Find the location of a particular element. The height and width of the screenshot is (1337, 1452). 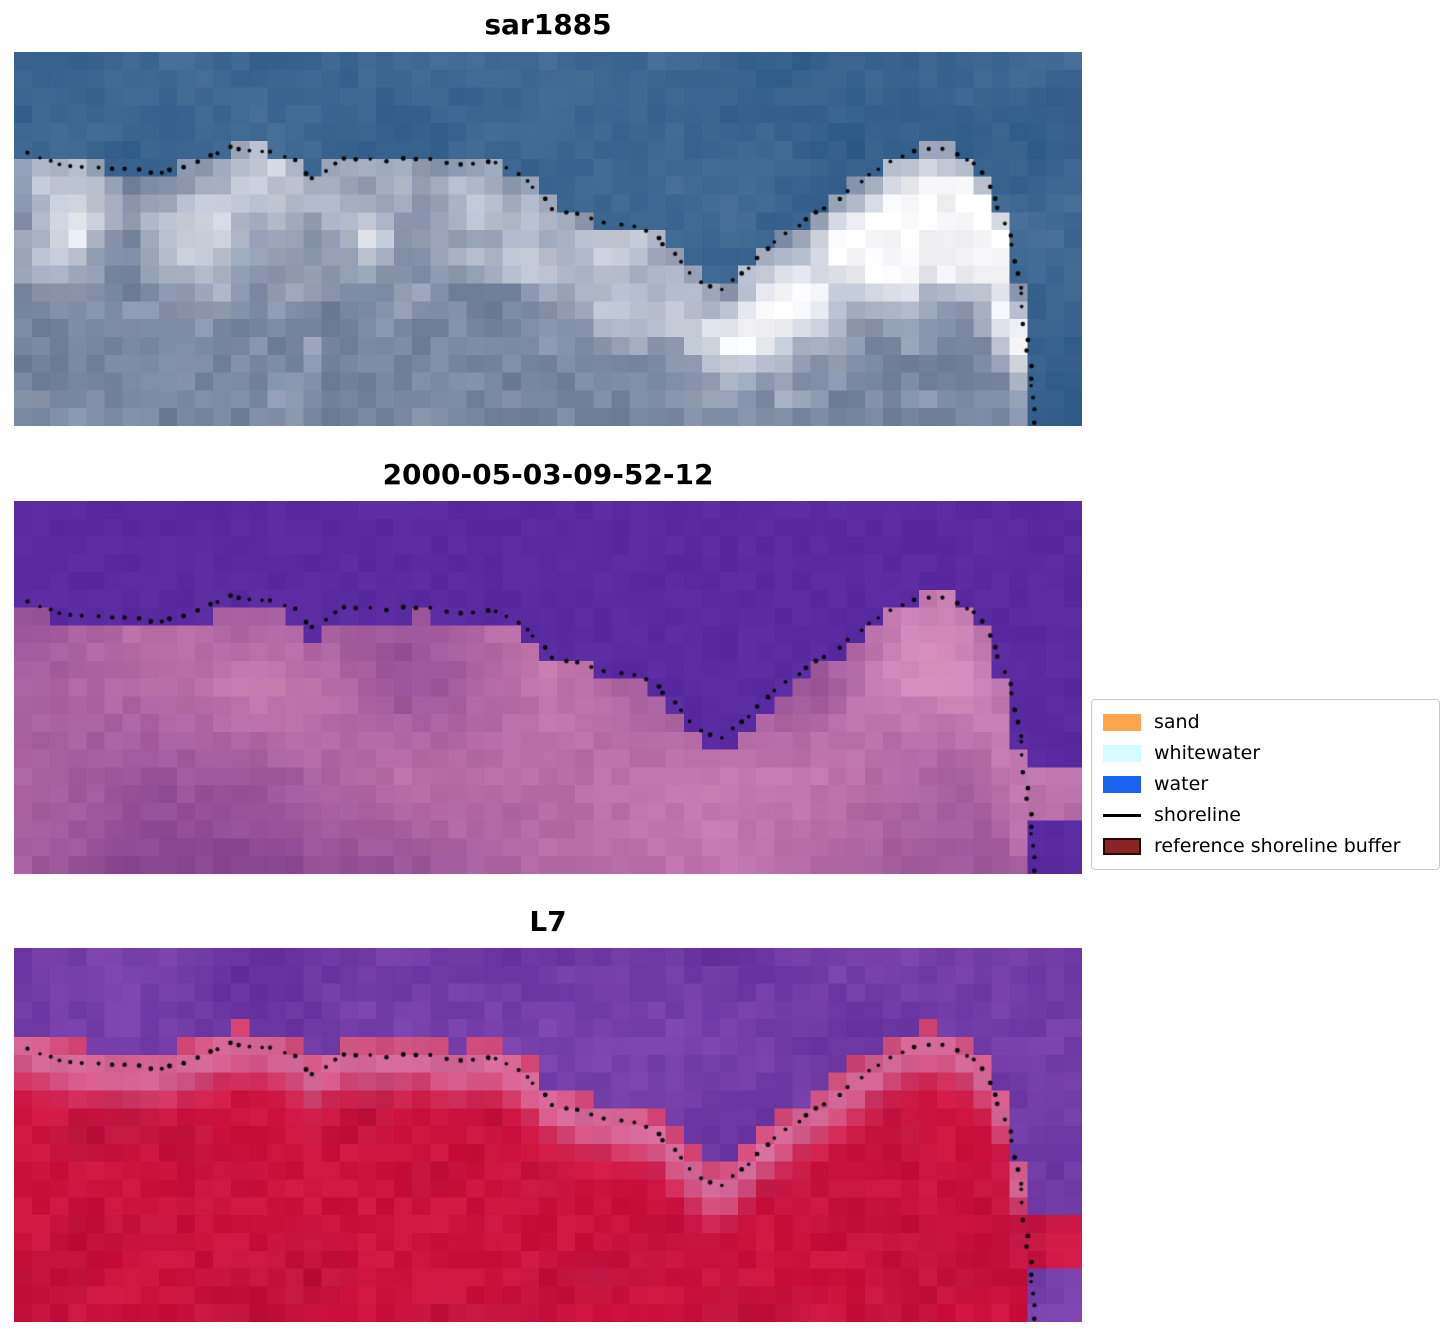

panel-title-l7: L7 is located at coordinates (548, 921).